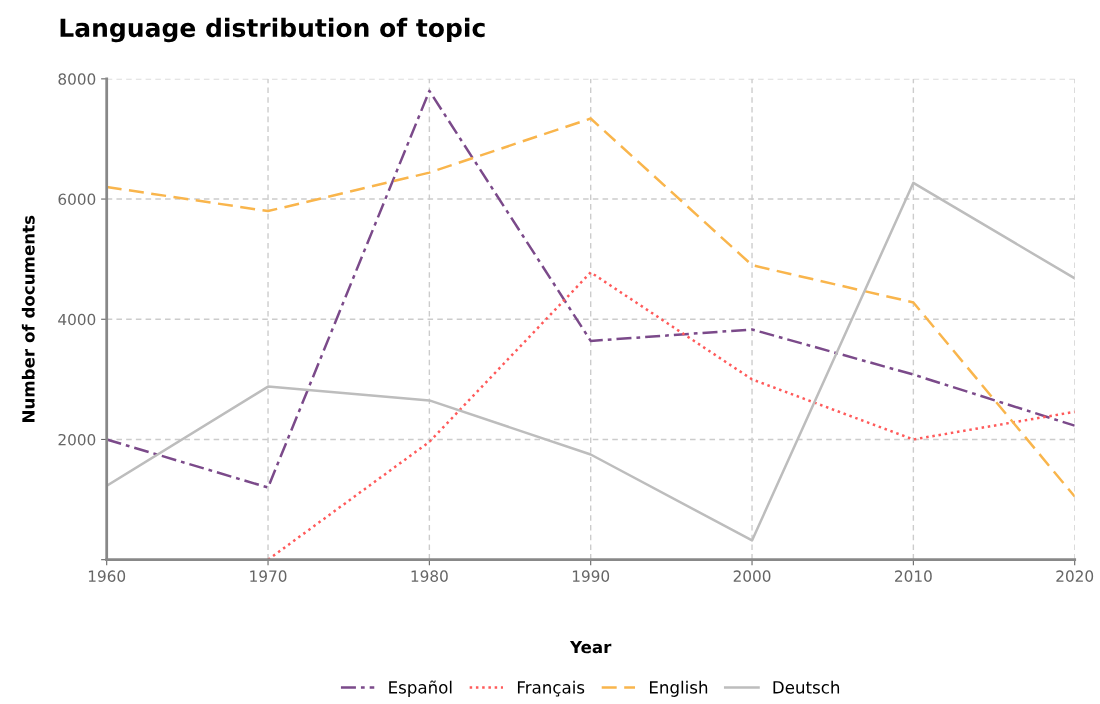 The image size is (1100, 704). I want to click on y-tick-label: 8000, so click(77, 79).